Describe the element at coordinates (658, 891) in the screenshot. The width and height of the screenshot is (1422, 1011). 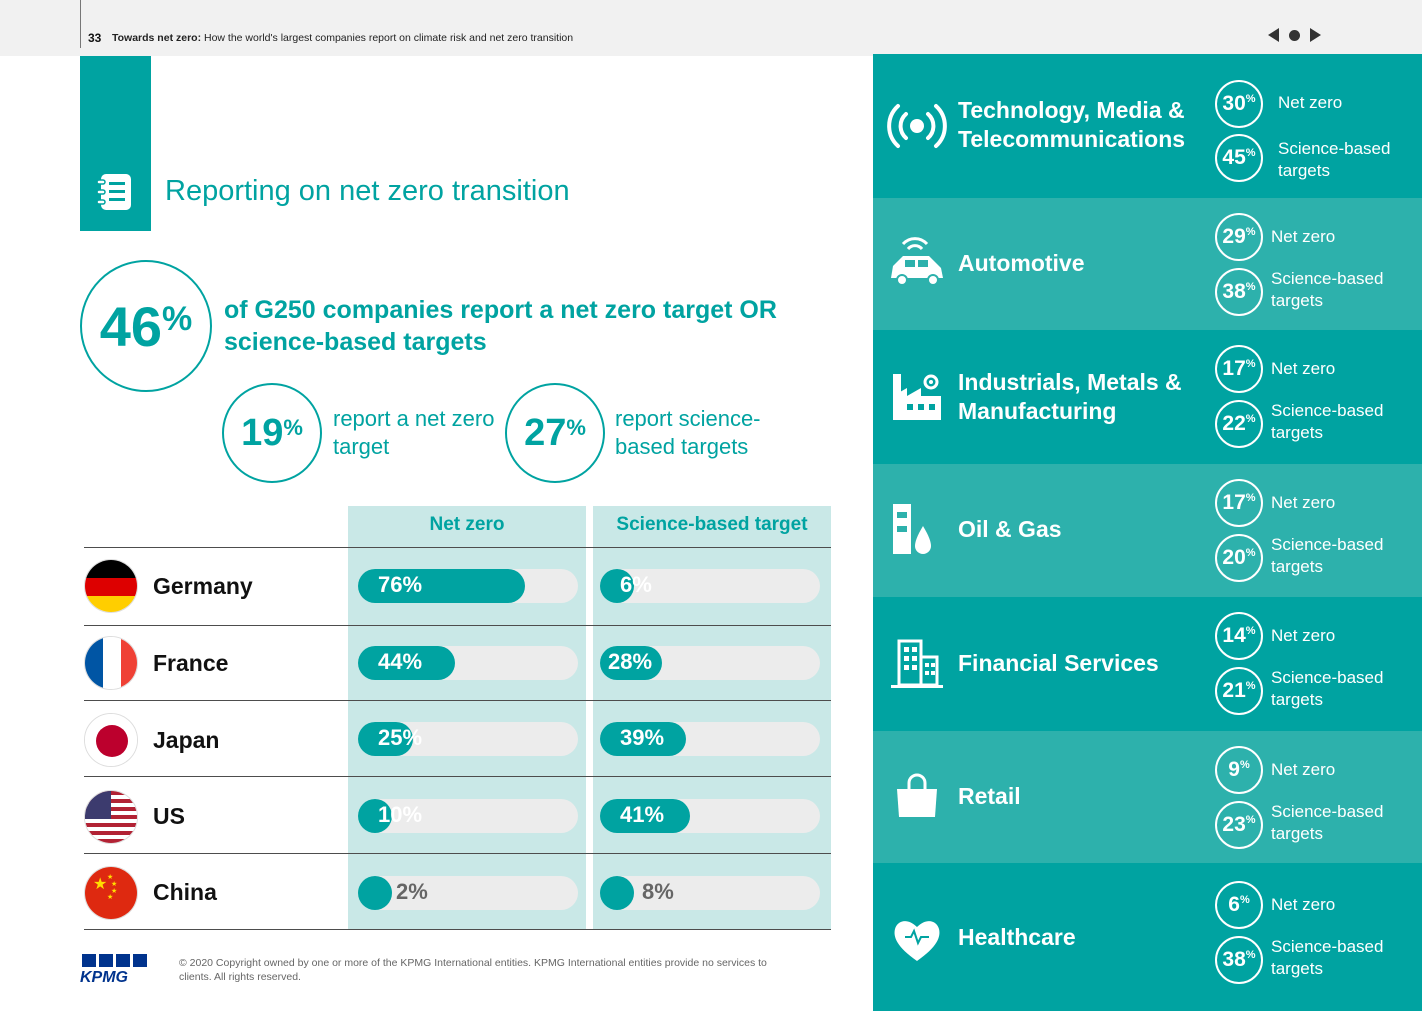
I see `sbt-bar-value: 8%` at that location.